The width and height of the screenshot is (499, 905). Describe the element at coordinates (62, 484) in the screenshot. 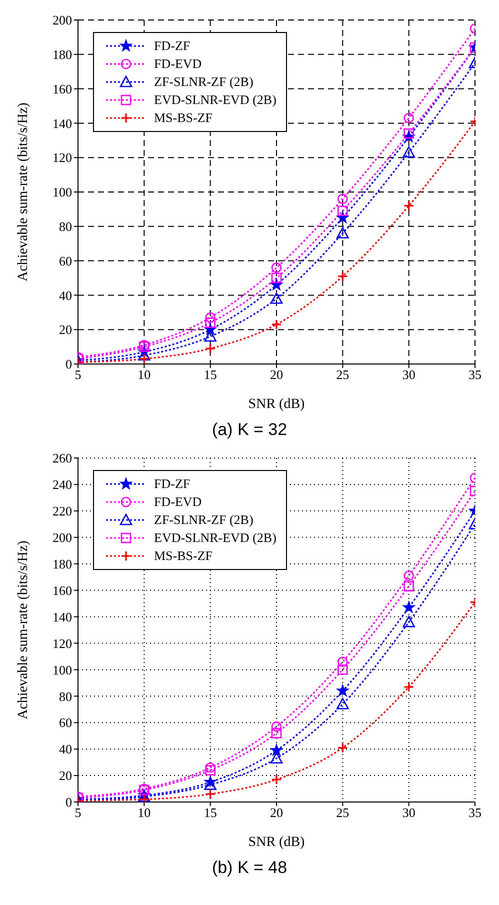

I see `y-tick-label: 240` at that location.